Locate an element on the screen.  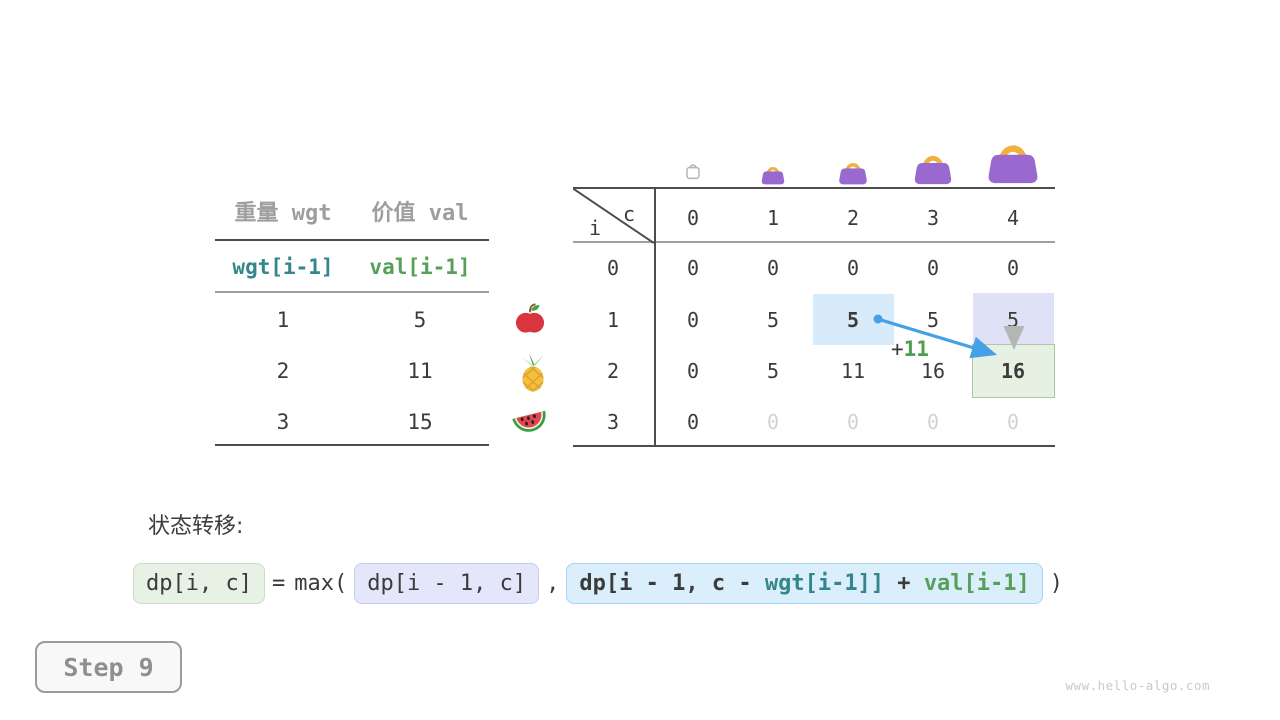
bag-large-icon is located at coordinates (933, 170).